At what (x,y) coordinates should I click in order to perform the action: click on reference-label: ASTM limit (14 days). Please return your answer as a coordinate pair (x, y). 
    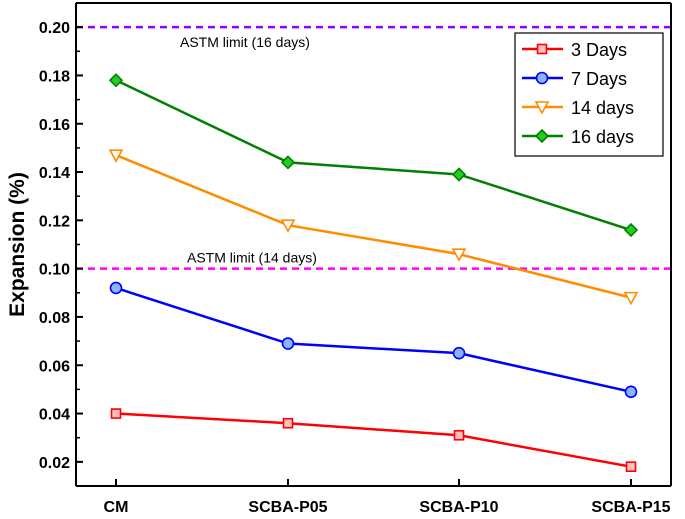
    Looking at the image, I should click on (252, 258).